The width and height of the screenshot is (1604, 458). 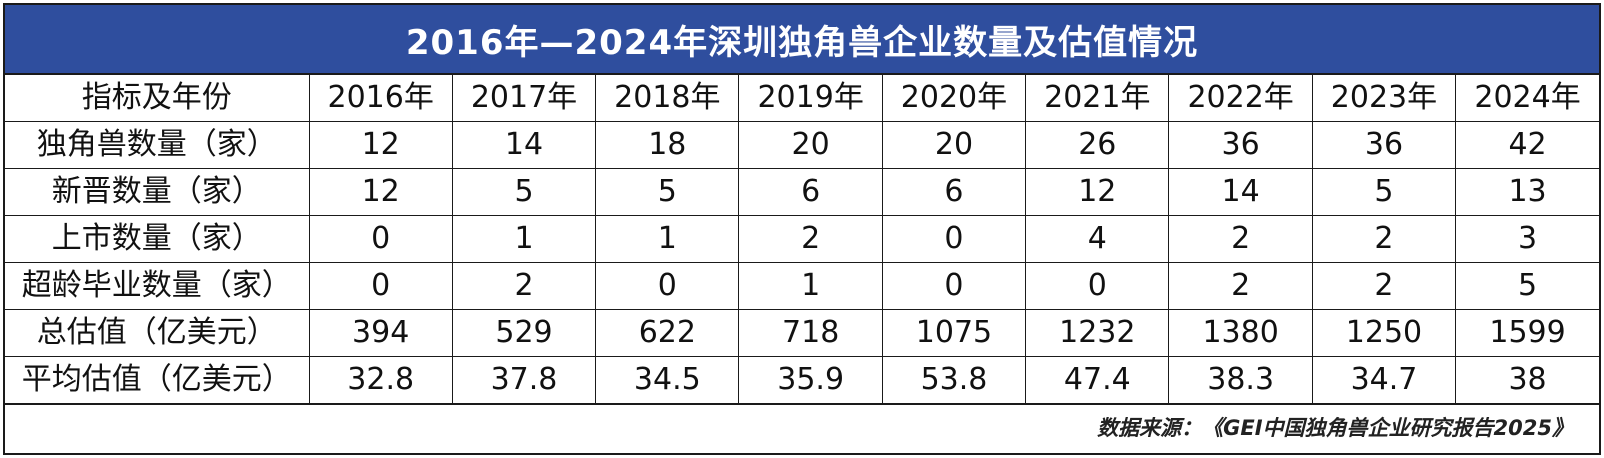 I want to click on source-note: 数据来源：《GEI中国独角兽企业研究报告2025》, so click(x=802, y=426).